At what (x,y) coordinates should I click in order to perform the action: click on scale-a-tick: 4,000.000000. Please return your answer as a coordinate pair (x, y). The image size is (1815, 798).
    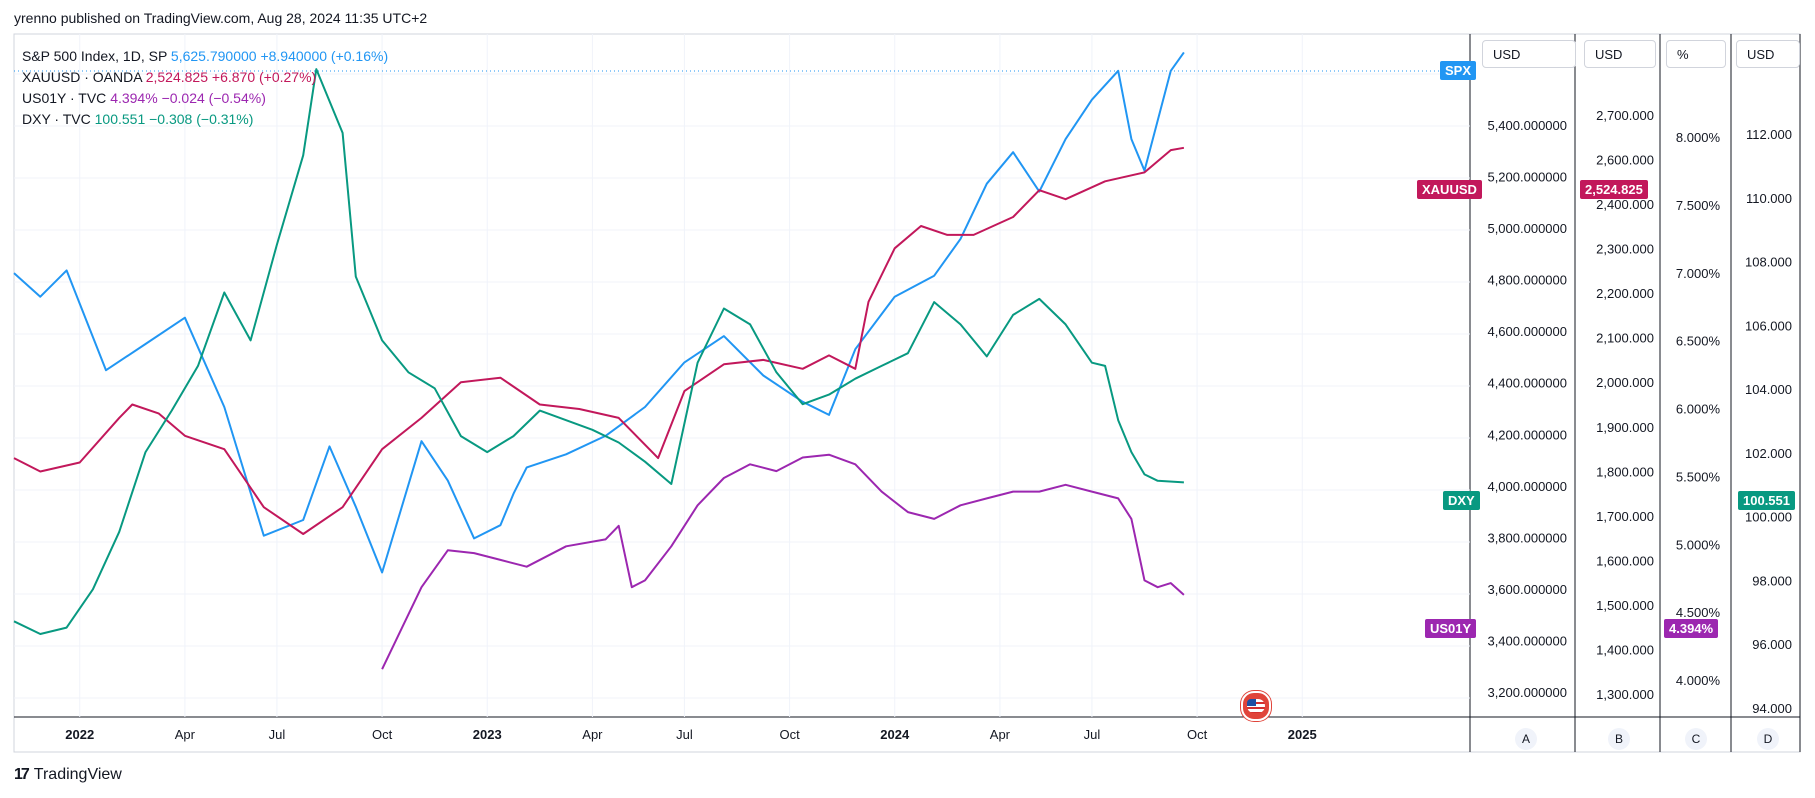
    Looking at the image, I should click on (1527, 486).